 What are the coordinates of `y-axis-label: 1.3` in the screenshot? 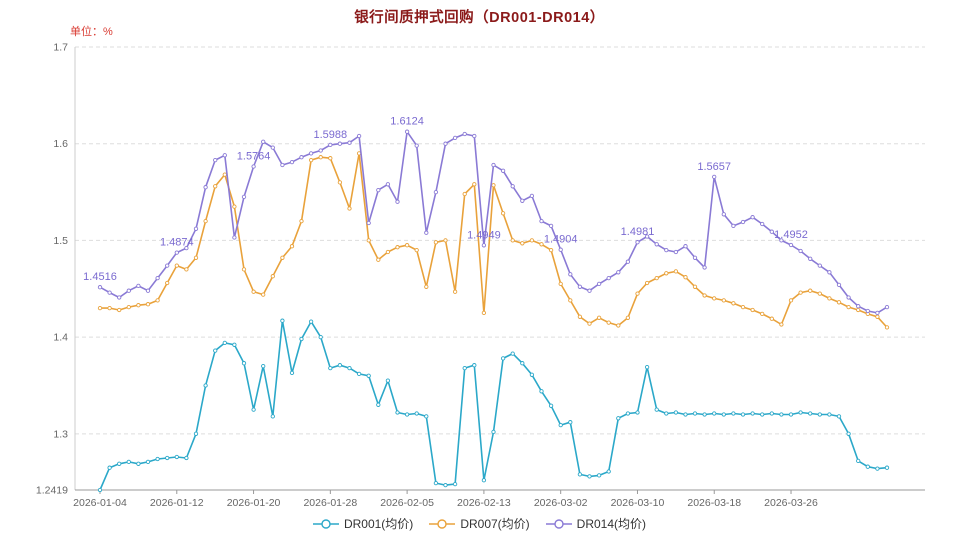 It's located at (60, 434).